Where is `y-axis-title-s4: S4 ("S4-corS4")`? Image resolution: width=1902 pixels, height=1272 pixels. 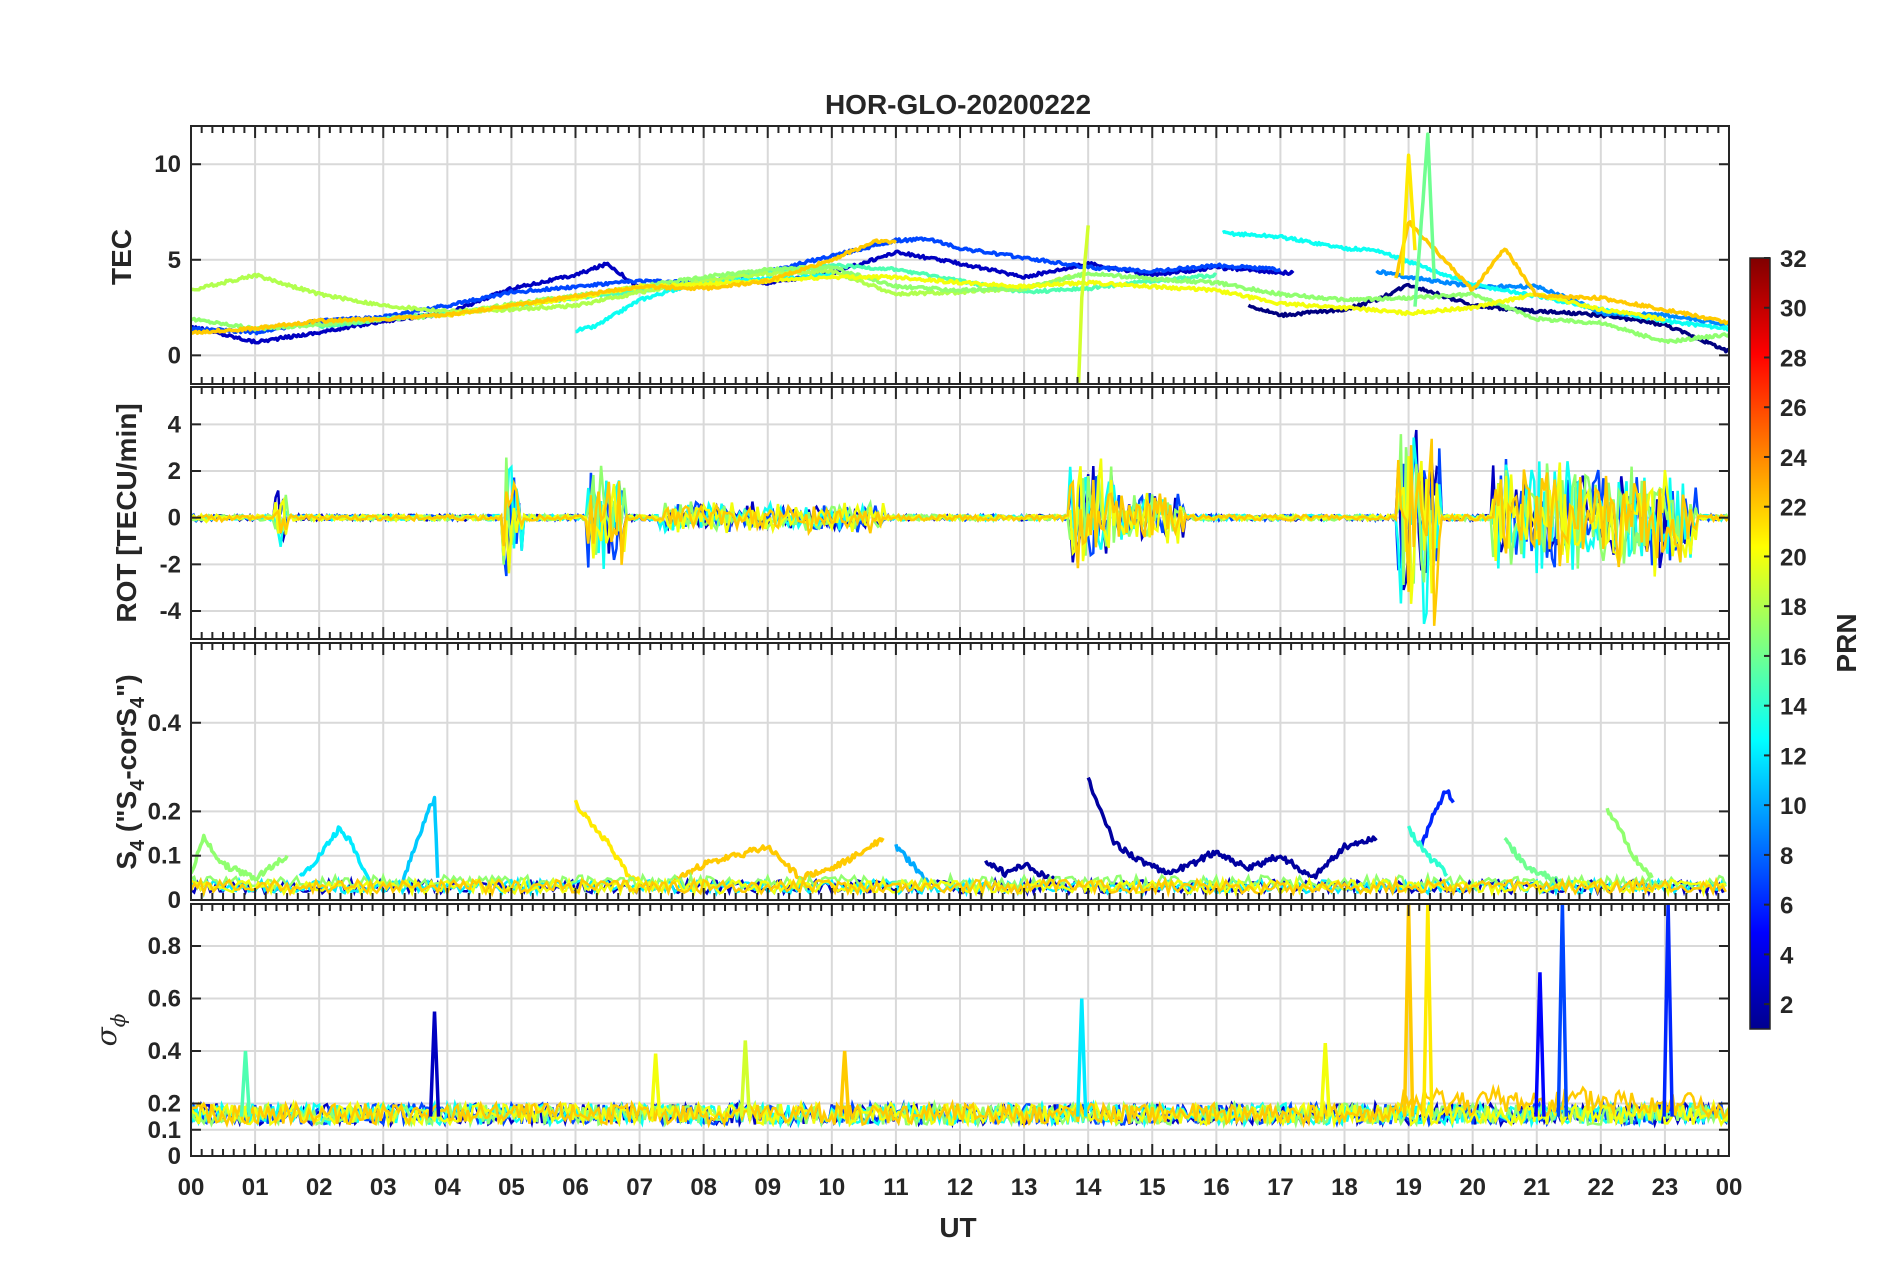
y-axis-title-s4: S4 ("S4-corS4") is located at coordinates (130, 771).